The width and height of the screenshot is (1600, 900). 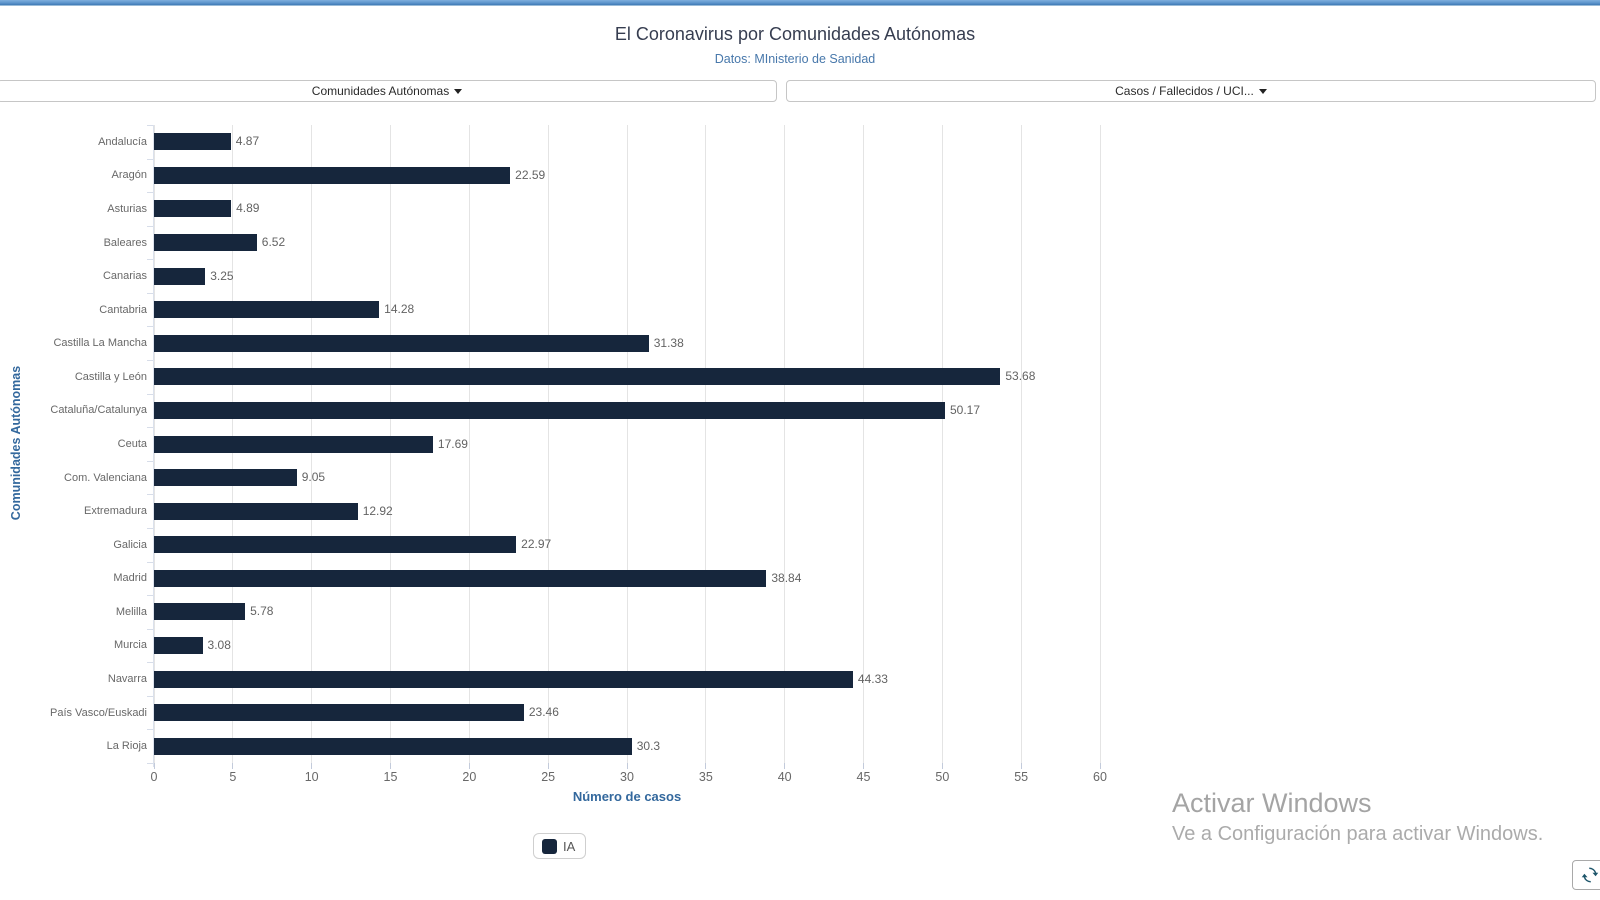 I want to click on category-label: Baleares, so click(x=125, y=242).